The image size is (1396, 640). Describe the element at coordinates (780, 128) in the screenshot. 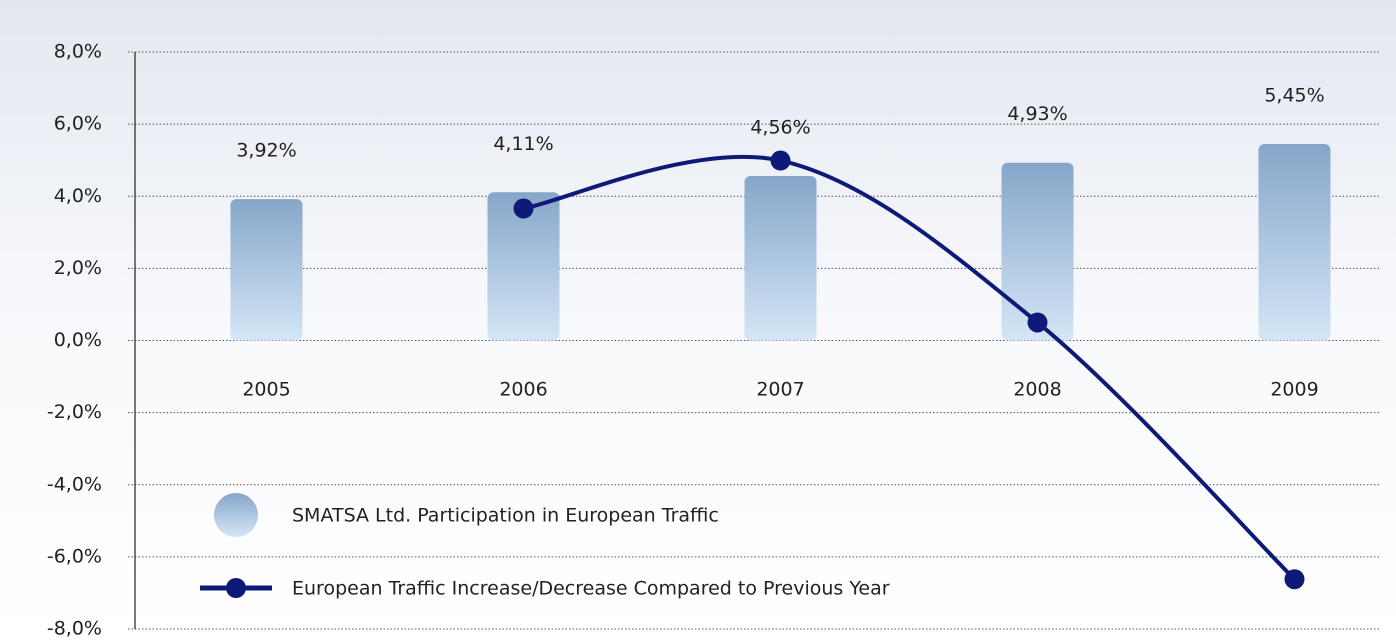

I see `value-label: 4,56%` at that location.